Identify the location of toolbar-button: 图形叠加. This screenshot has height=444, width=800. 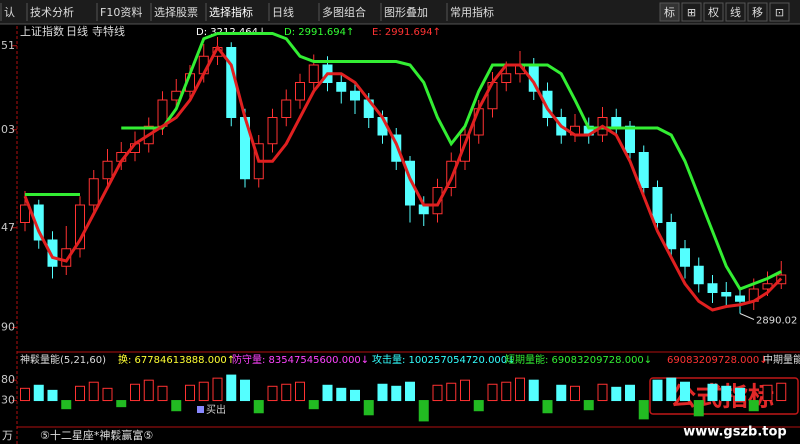
(406, 12).